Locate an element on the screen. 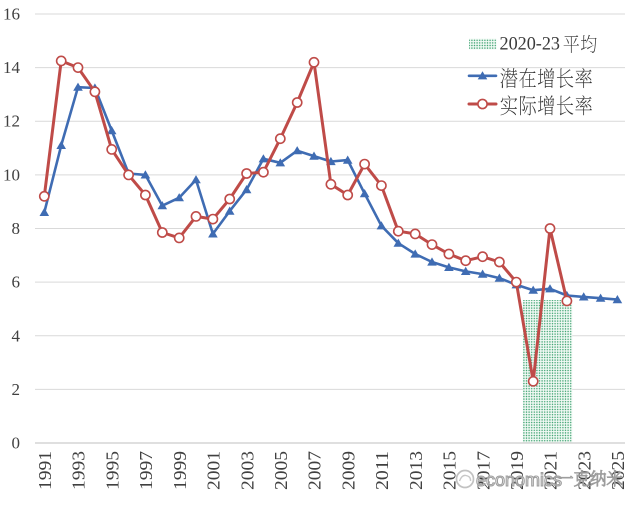 The image size is (640, 510). svg-text: 10 is located at coordinates (11, 174).